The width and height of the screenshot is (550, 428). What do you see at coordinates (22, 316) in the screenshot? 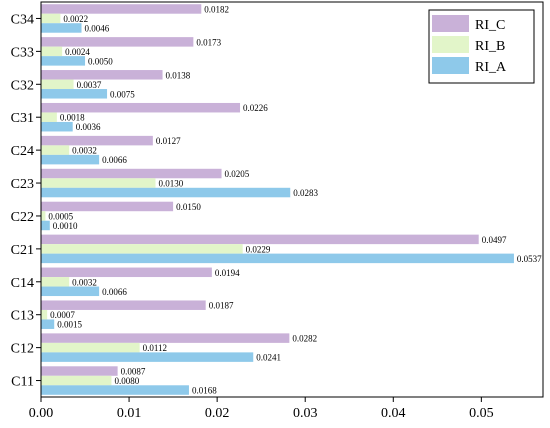
I see `y-tick-label-c13: C13` at bounding box center [22, 316].